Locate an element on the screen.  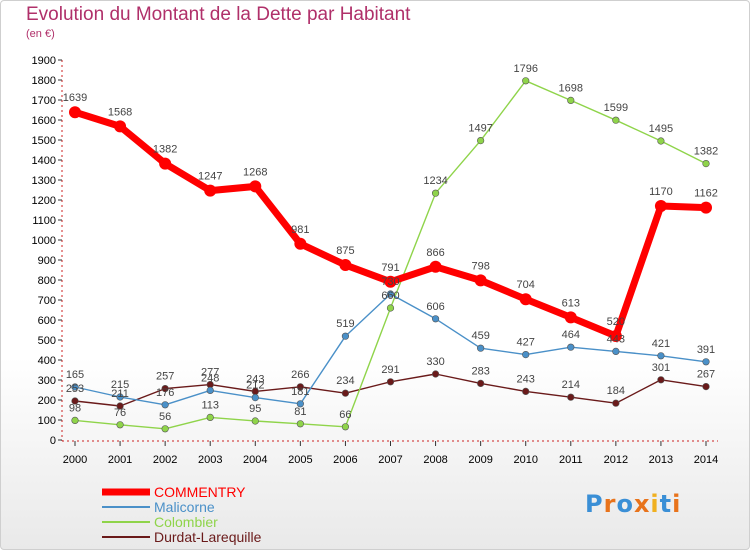
y-tick-label: 1800 is located at coordinates (44, 81).